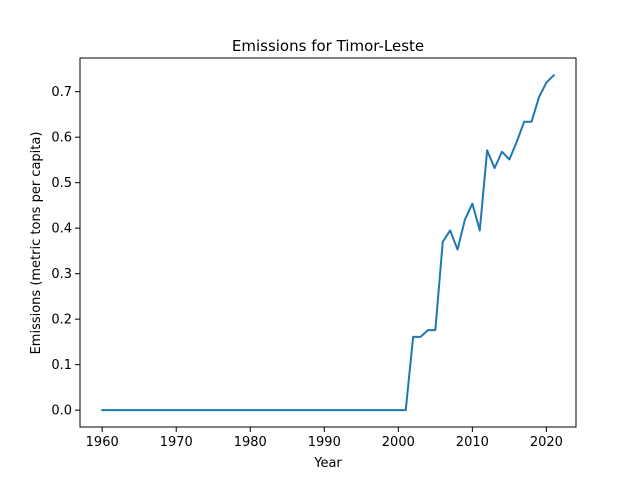  Describe the element at coordinates (472, 442) in the screenshot. I see `x-tick-label-2010: 2010` at that location.